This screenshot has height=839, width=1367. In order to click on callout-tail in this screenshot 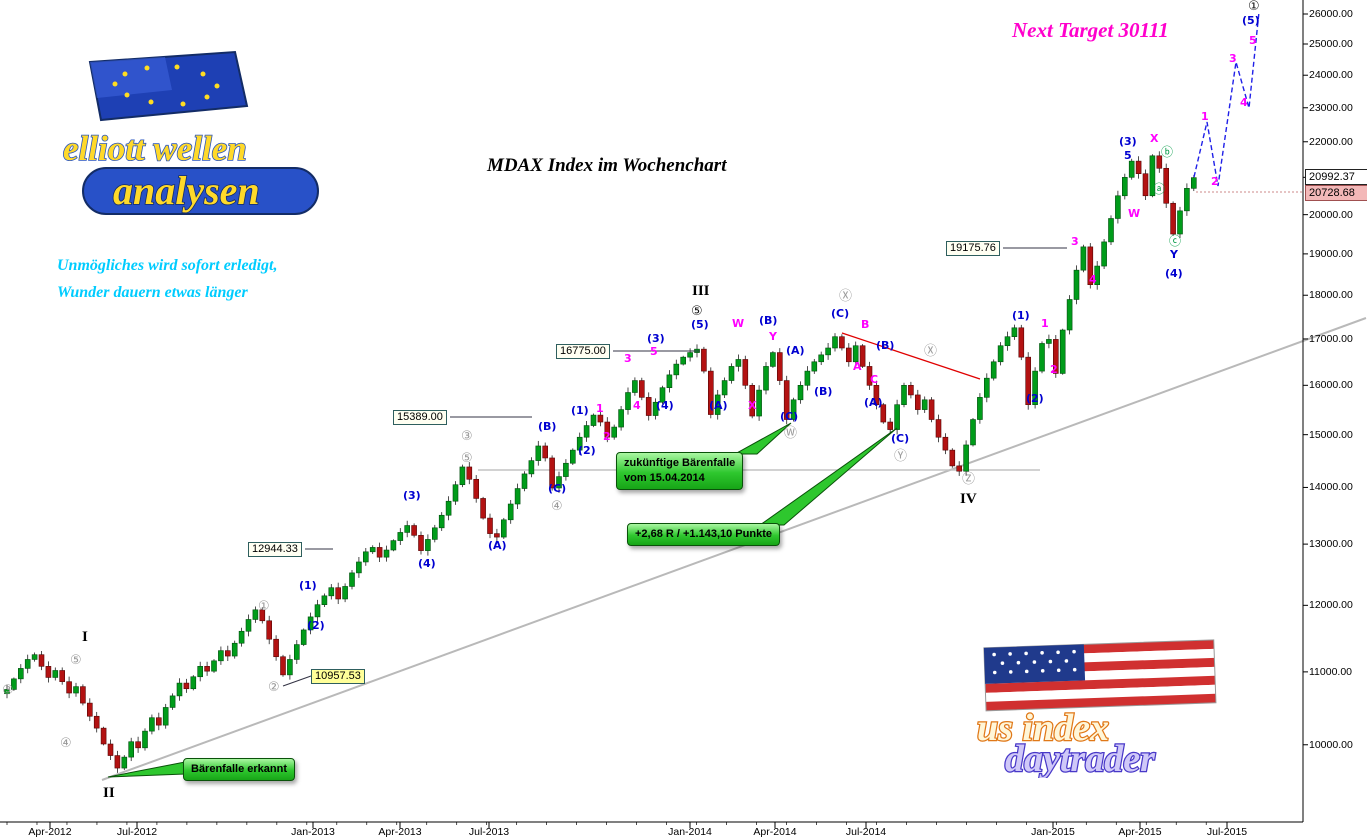, I will do `click(828, 476)`.